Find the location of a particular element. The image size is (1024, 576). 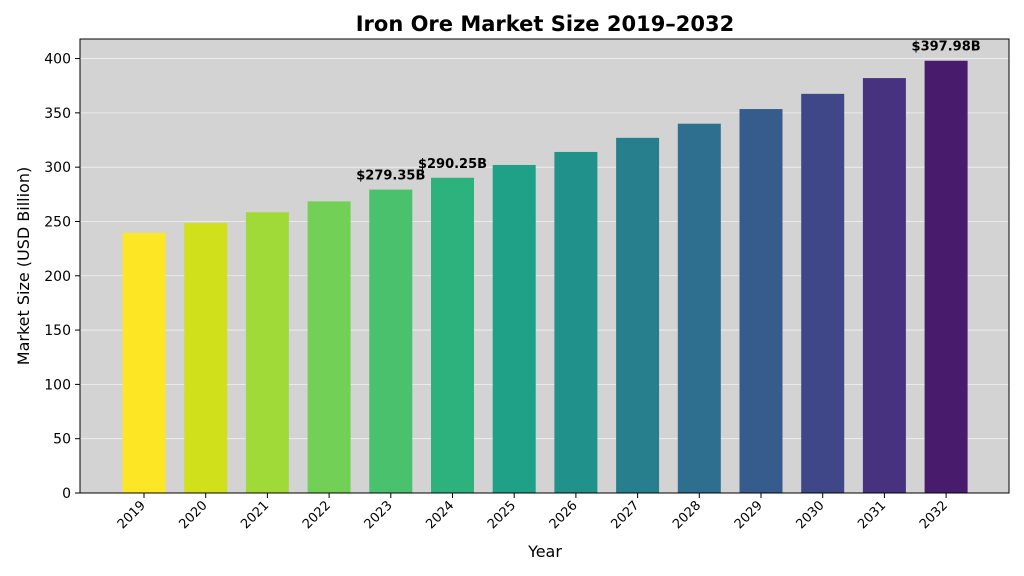

bar-2020 is located at coordinates (206, 358).